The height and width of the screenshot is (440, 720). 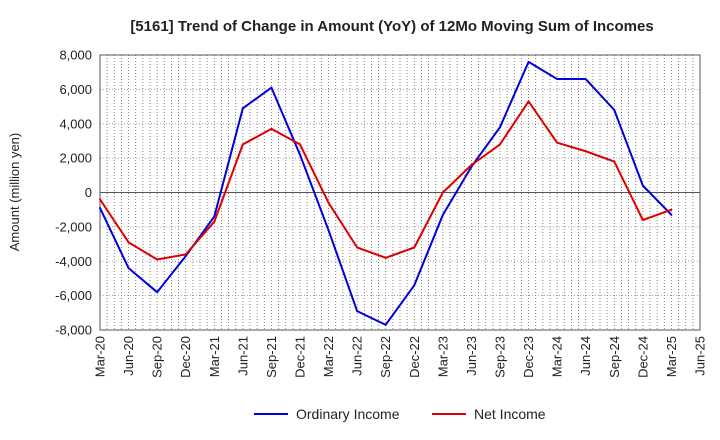 I want to click on x-tick-label: Sep-20, so click(x=157, y=357).